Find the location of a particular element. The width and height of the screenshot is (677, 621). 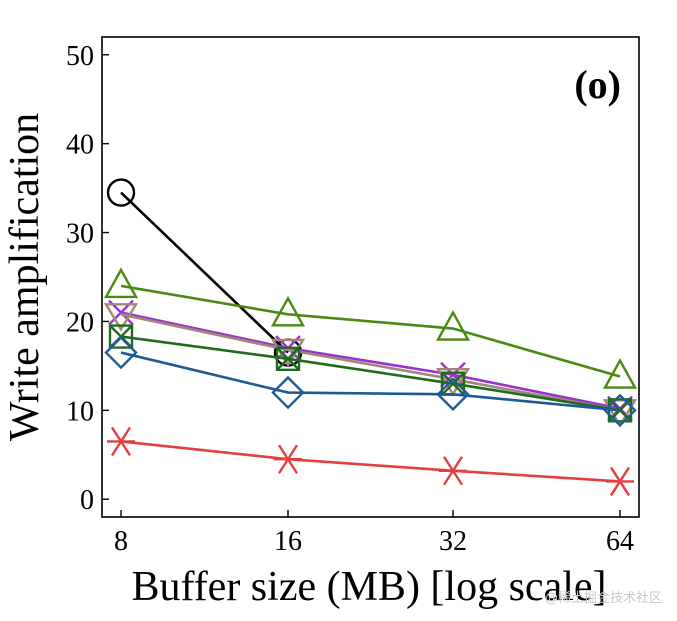

x-tick-label: 32 is located at coordinates (453, 541).